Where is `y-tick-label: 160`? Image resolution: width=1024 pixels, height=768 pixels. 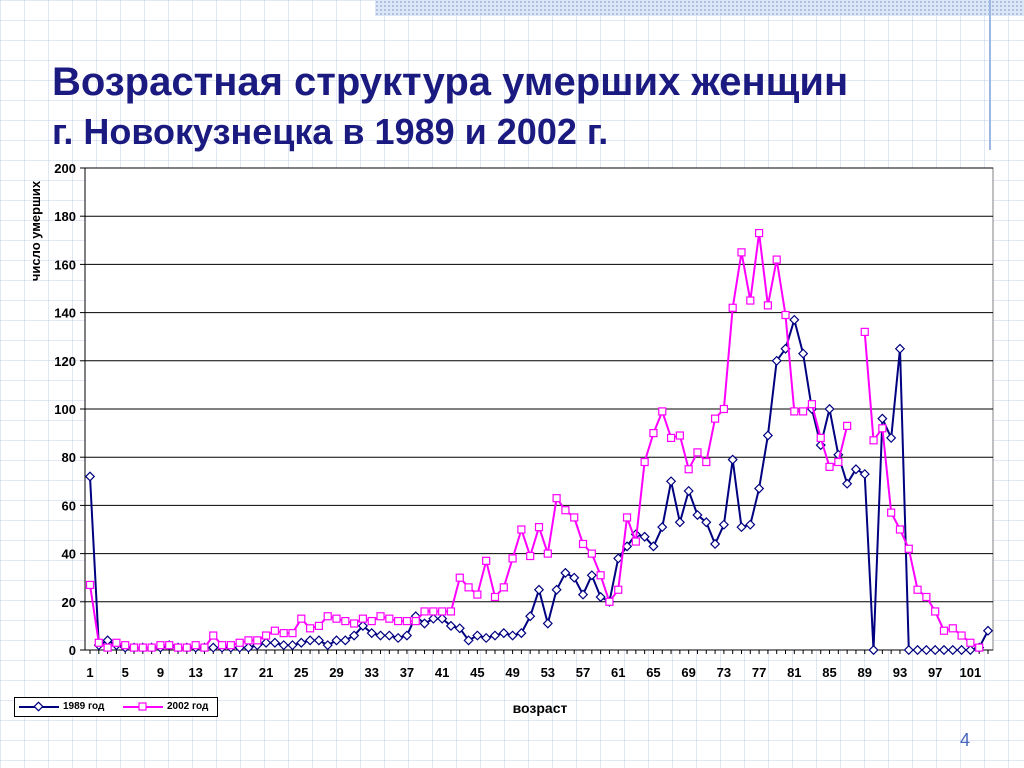 y-tick-label: 160 is located at coordinates (65, 264).